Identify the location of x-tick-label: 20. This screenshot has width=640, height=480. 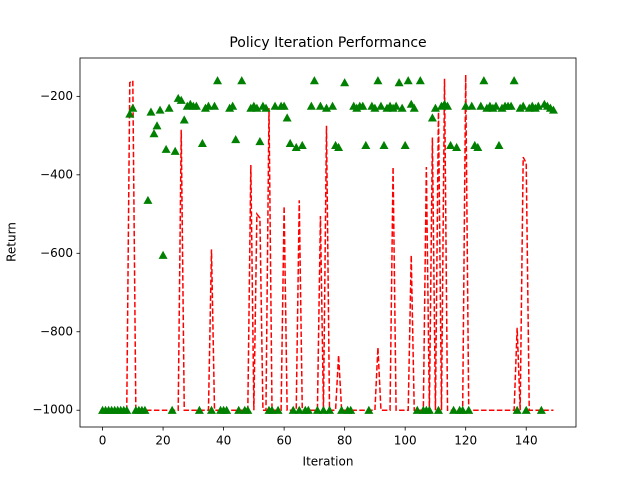
(162, 441).